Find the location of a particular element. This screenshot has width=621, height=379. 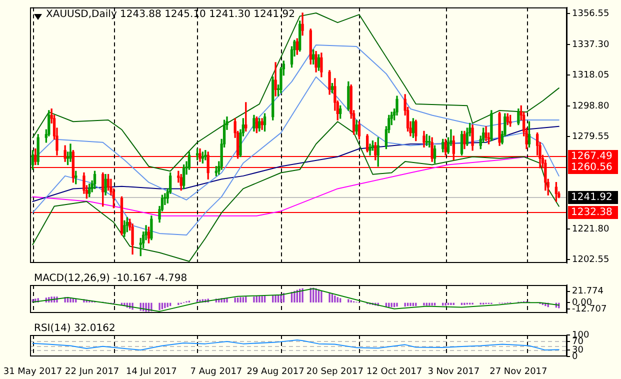

x-tick-label: 20 Sep 2017 is located at coordinates (335, 372).